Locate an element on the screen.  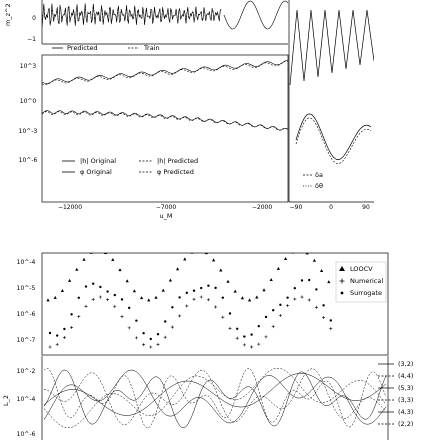
legend-label: (3,2) is located at coordinates (405, 364).